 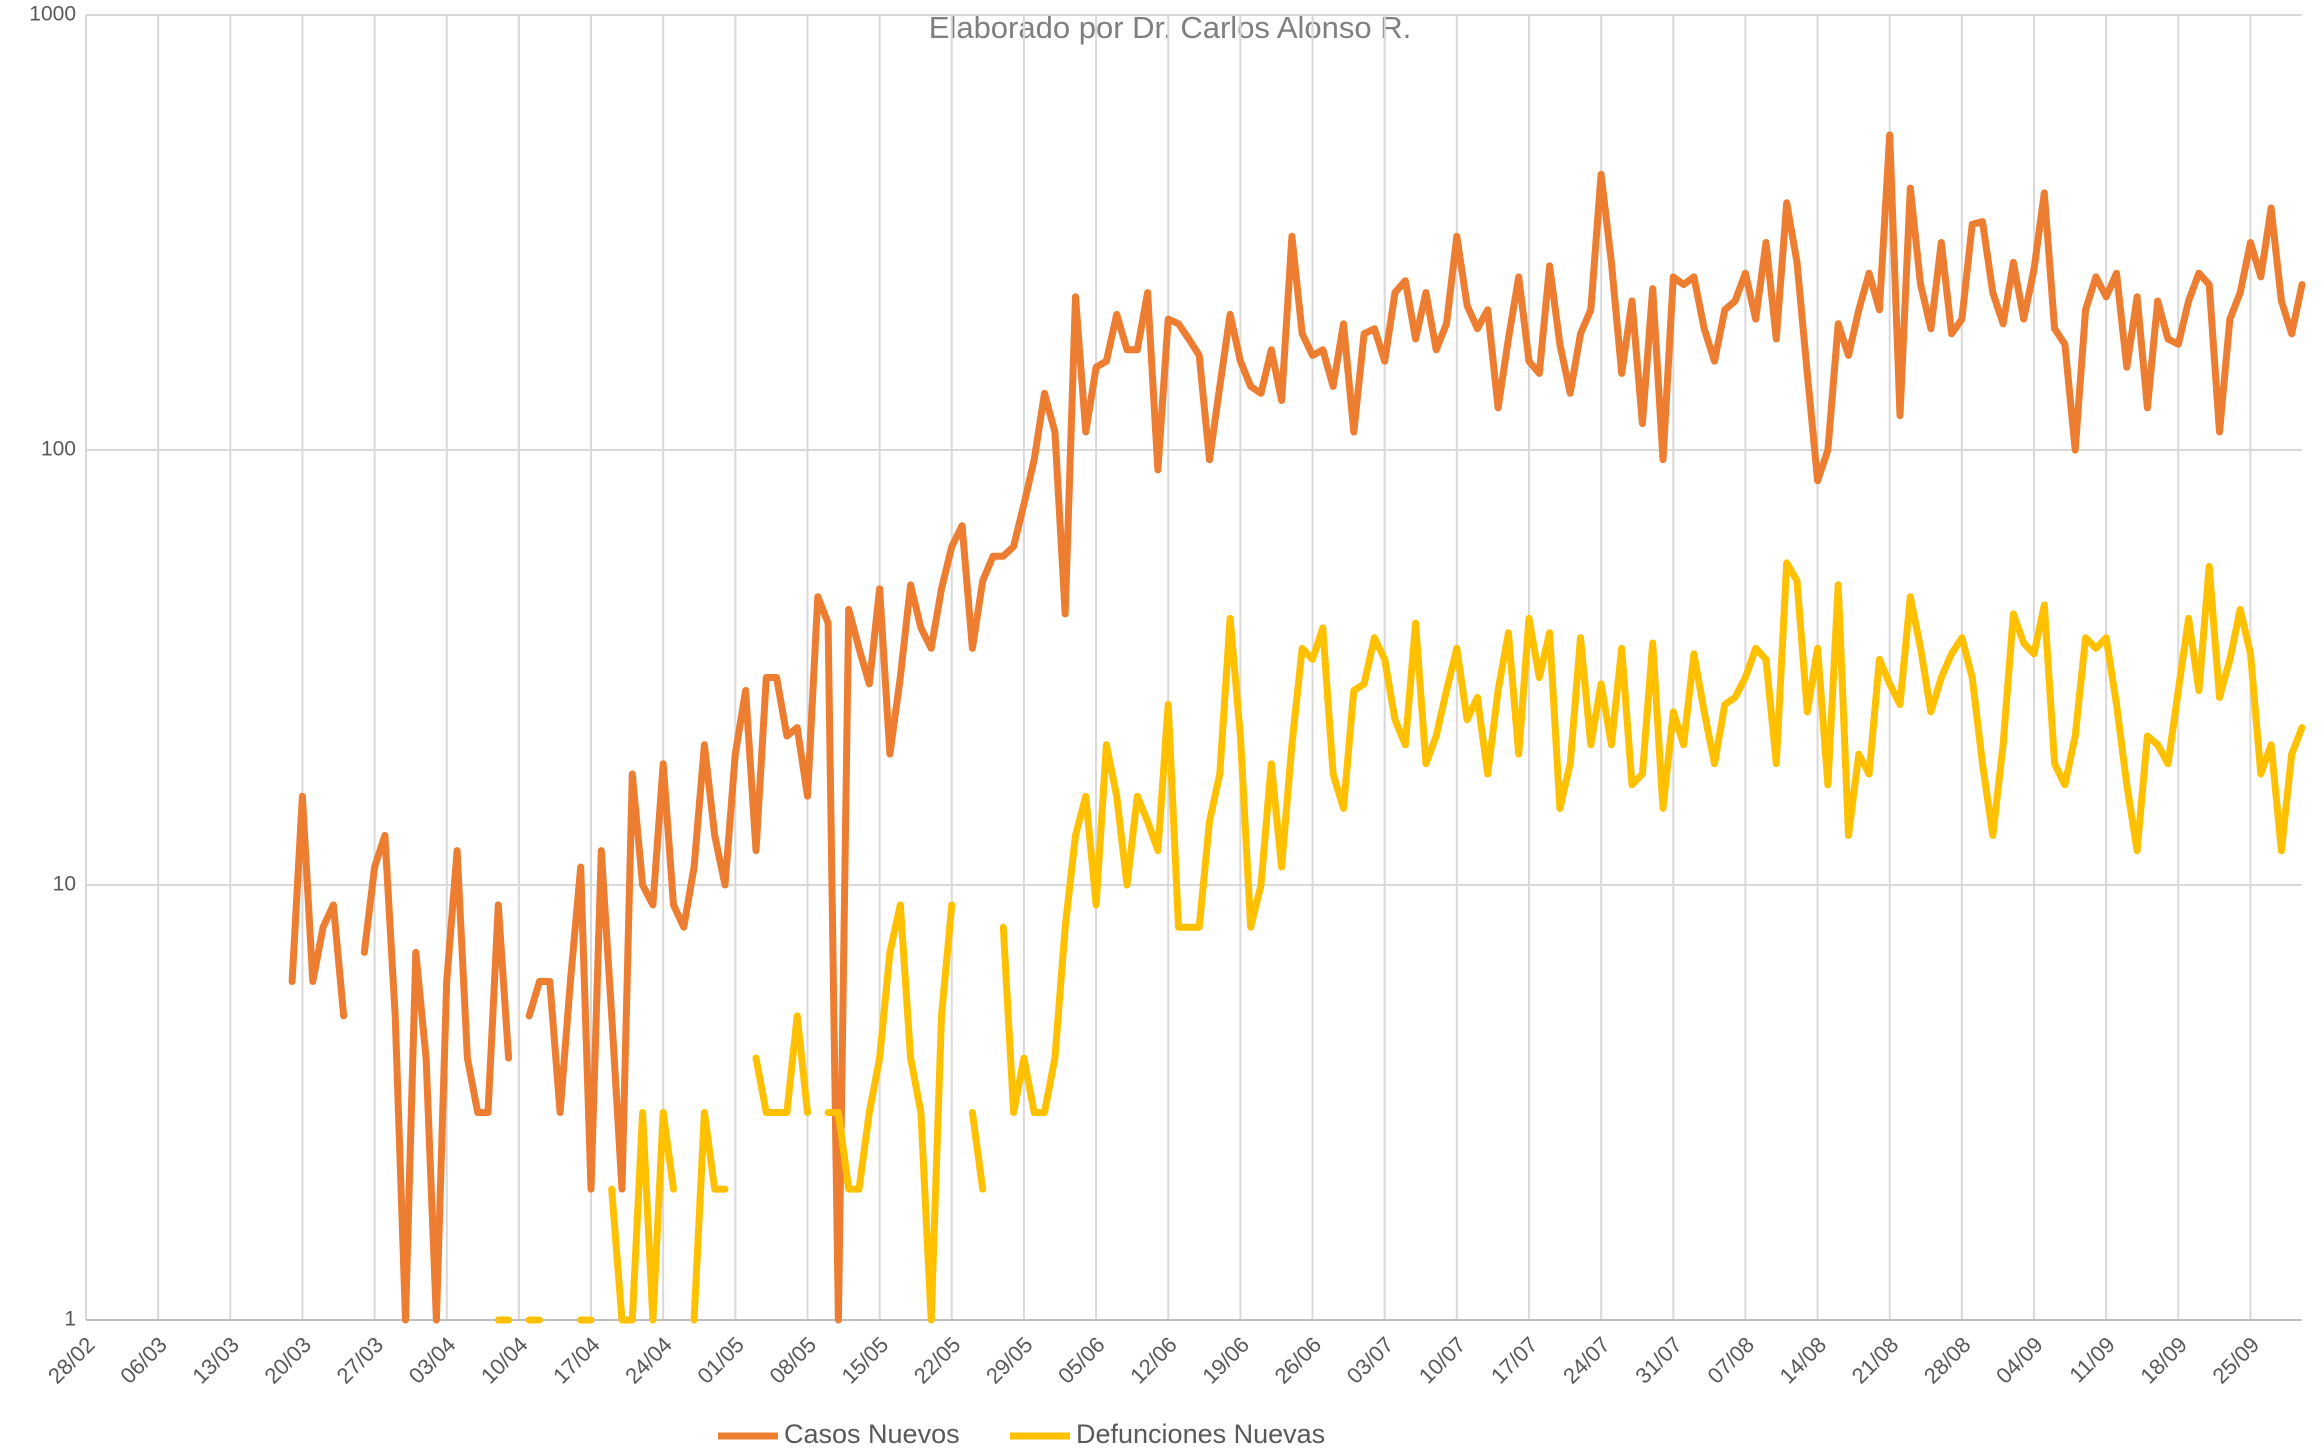 What do you see at coordinates (504, 1360) in the screenshot?
I see `x-tick-label: 10/04` at bounding box center [504, 1360].